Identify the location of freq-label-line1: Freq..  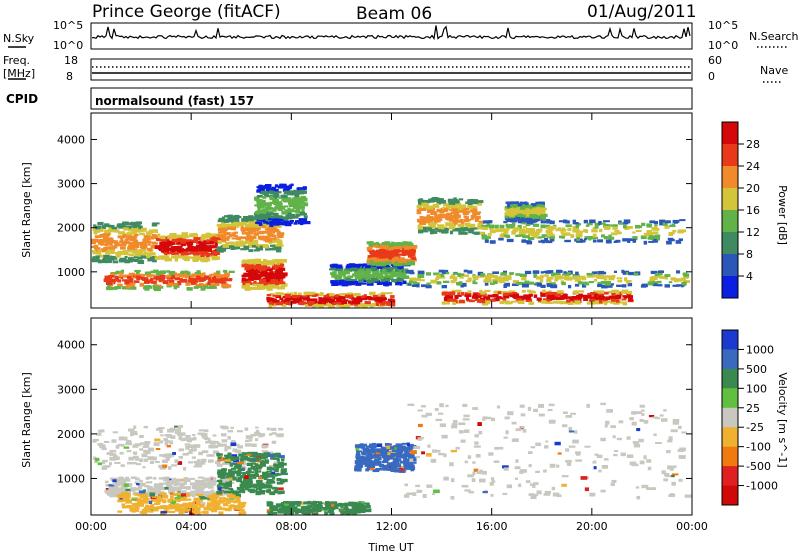
(16, 60).